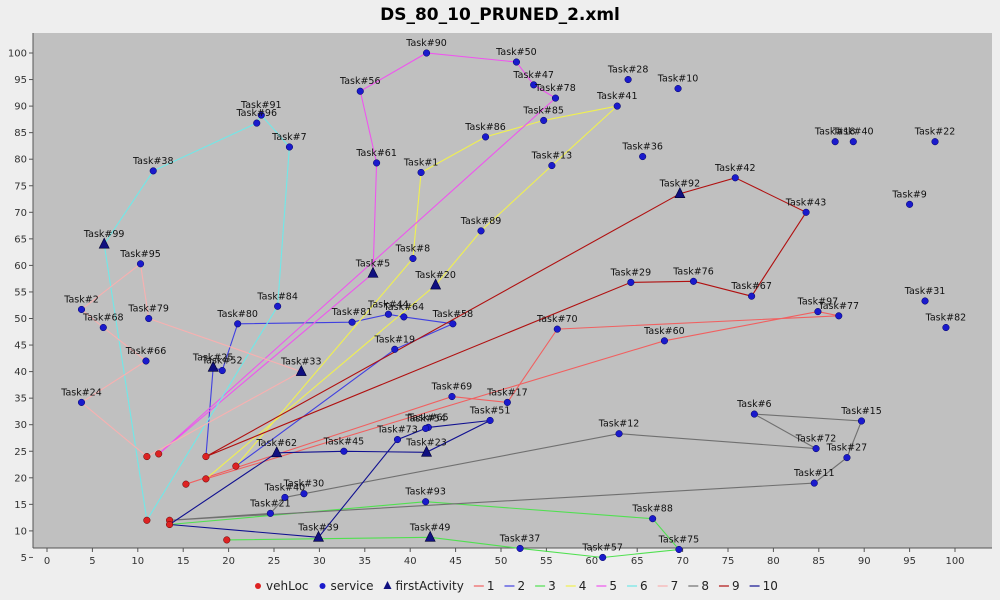 This screenshot has height=600, width=1000. Describe the element at coordinates (413, 248) in the screenshot. I see `task-label: Task#8` at that location.